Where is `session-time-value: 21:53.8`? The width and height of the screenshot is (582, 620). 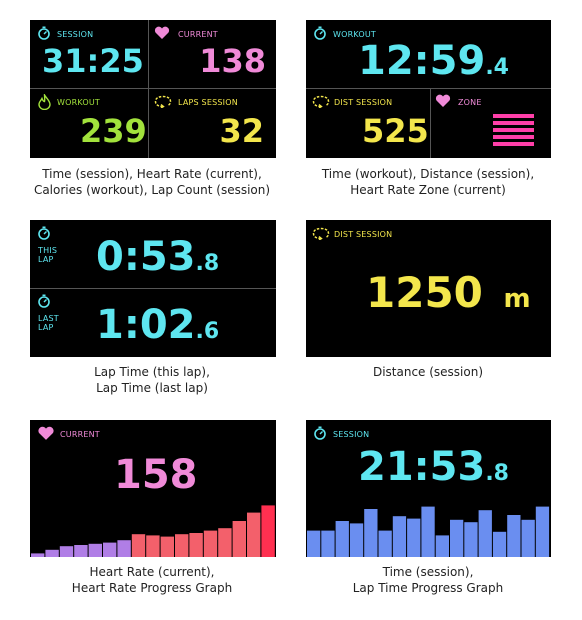 session-time-value: 21:53.8 is located at coordinates (433, 467).